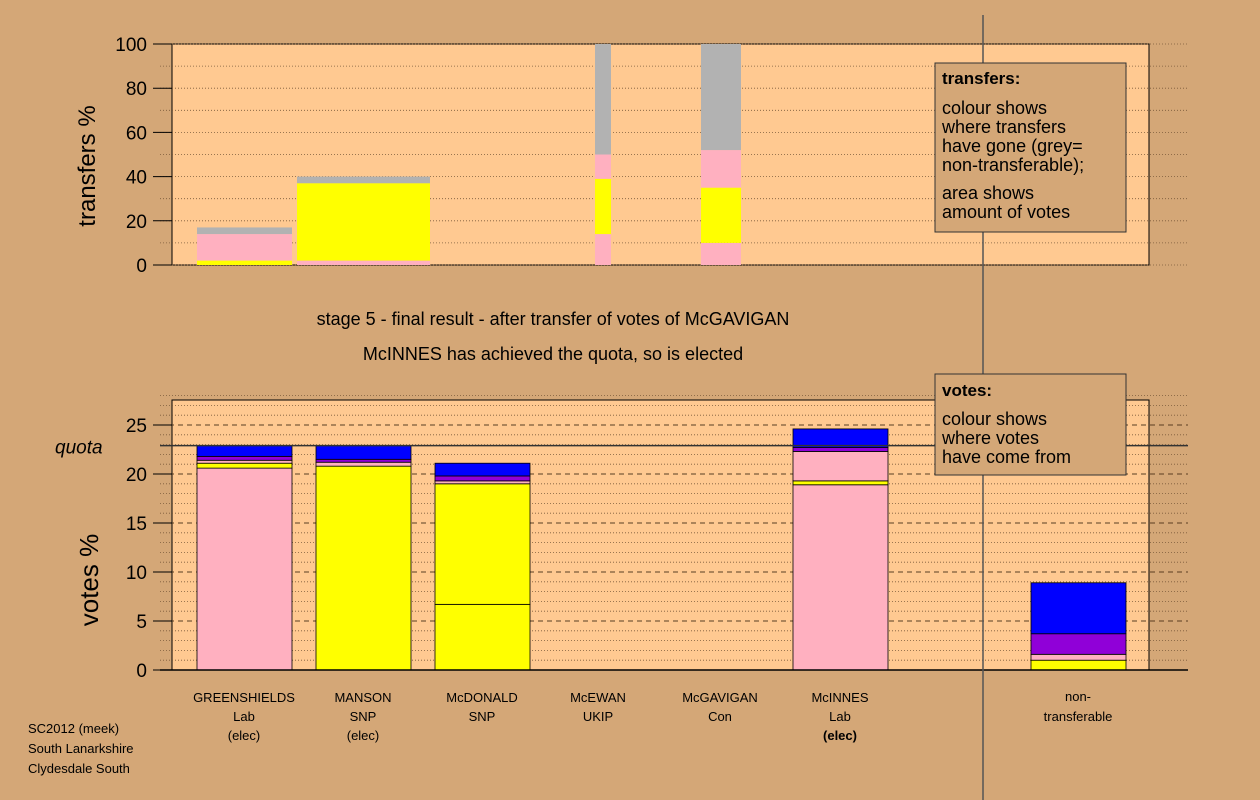 This screenshot has width=1260, height=800. What do you see at coordinates (994, 108) in the screenshot?
I see `transfers-legend-line: colour shows` at bounding box center [994, 108].